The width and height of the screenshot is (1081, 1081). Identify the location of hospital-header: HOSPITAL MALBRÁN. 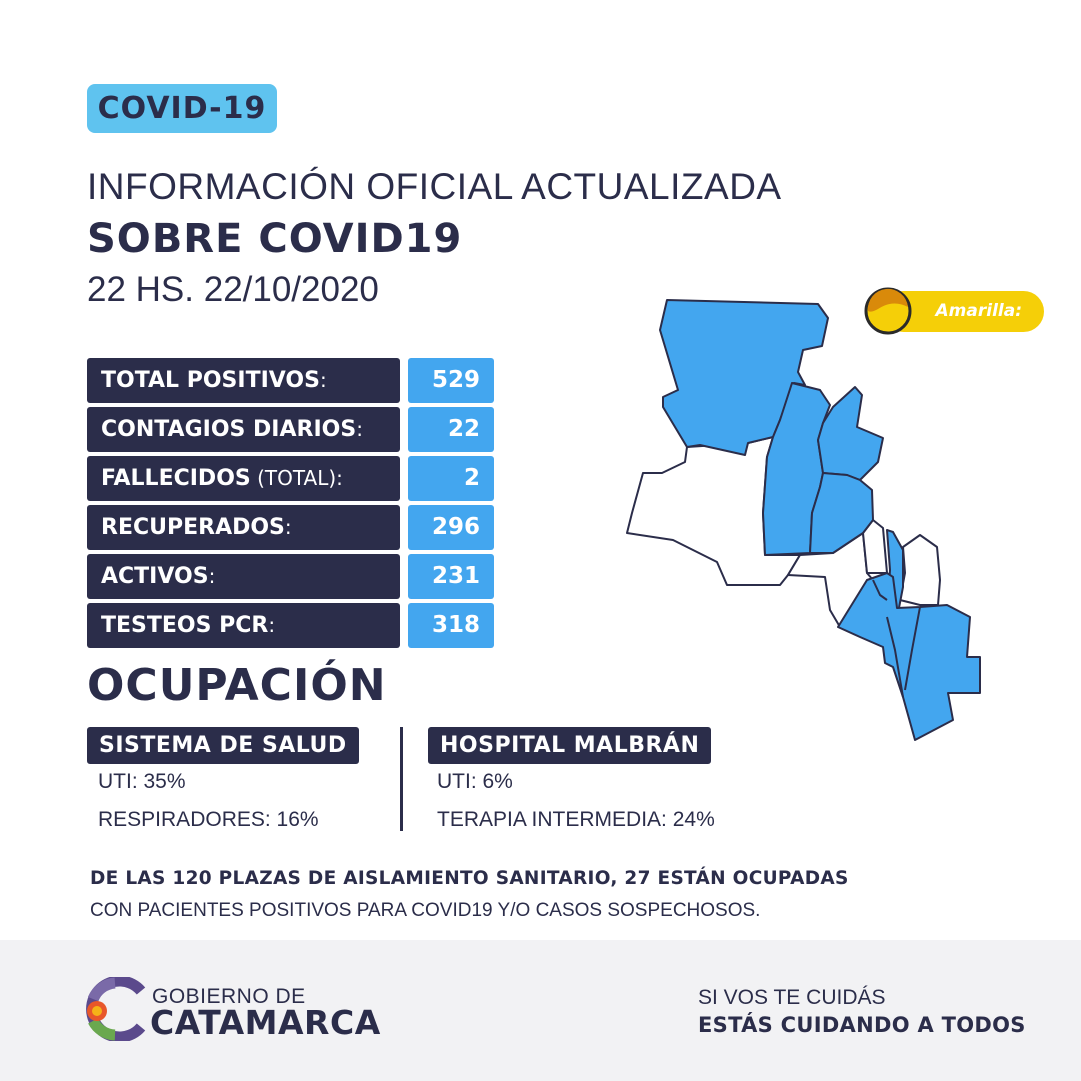
(570, 745).